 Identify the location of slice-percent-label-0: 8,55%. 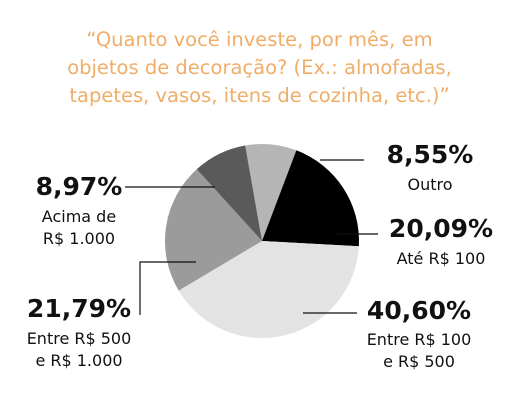
(430, 154).